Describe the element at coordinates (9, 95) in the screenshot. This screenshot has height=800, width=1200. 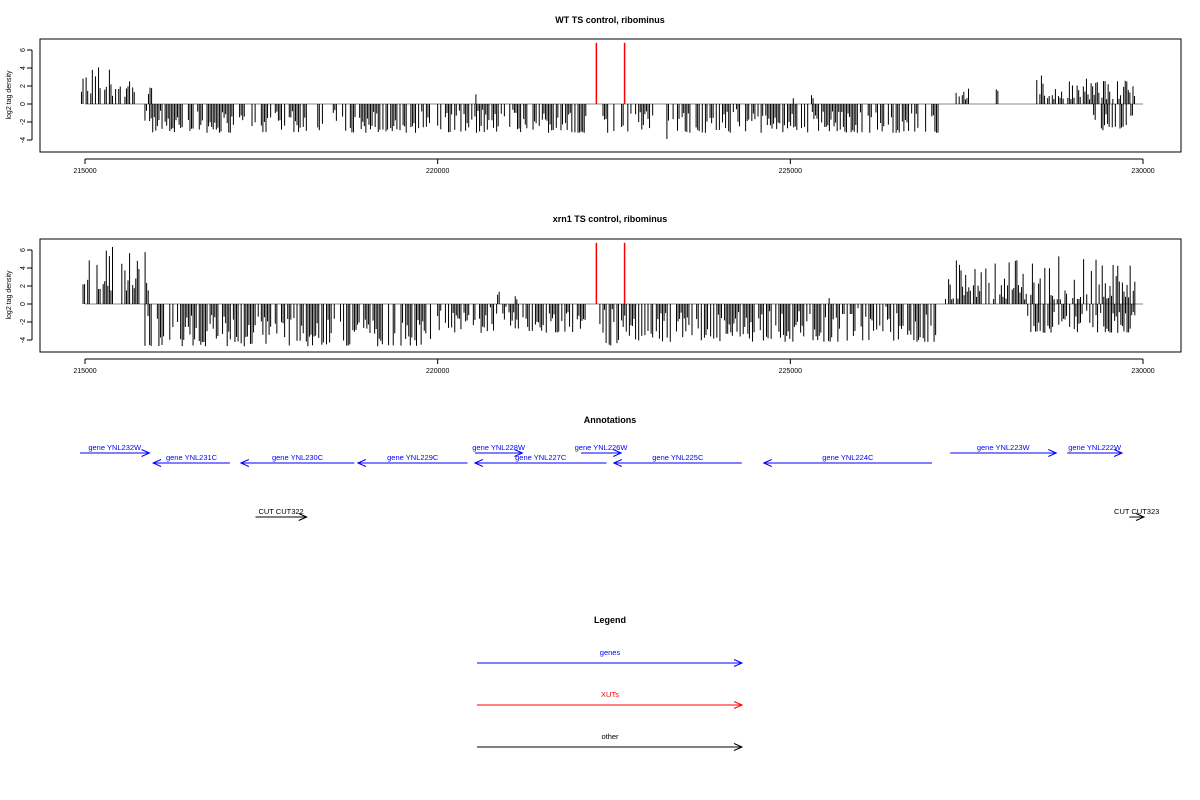
I see `wt-y-axis-label: log2 tag density` at that location.